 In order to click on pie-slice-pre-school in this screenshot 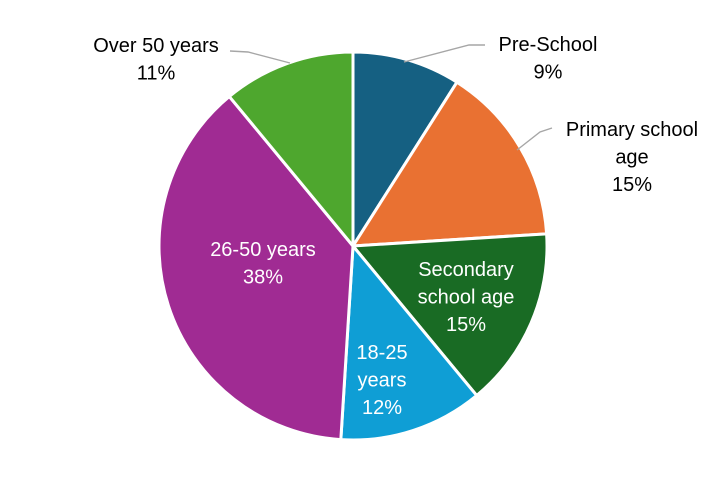, I will do `click(405, 149)`.